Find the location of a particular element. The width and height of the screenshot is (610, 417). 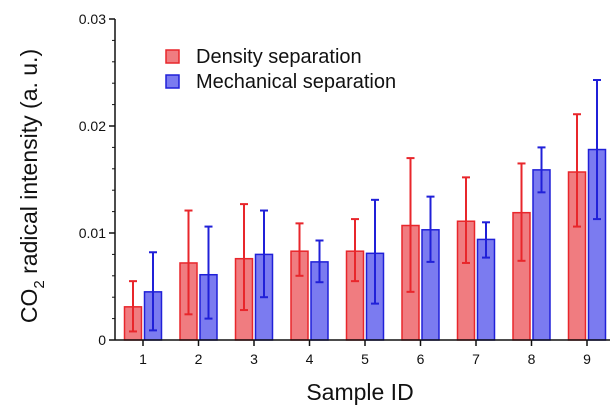

y-axis-title-subscript: 2 is located at coordinates (39, 284).